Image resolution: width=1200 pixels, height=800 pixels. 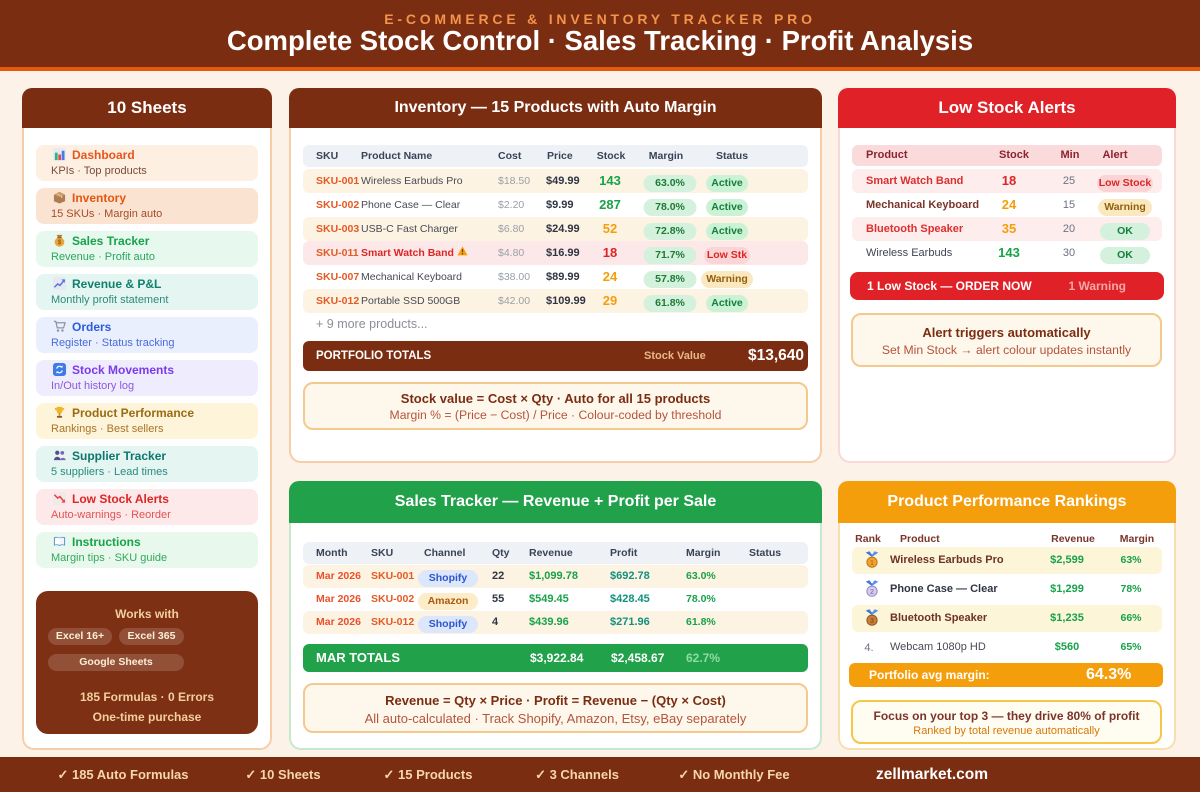 What do you see at coordinates (872, 620) in the screenshot?
I see `svg-text: 3` at bounding box center [872, 620].